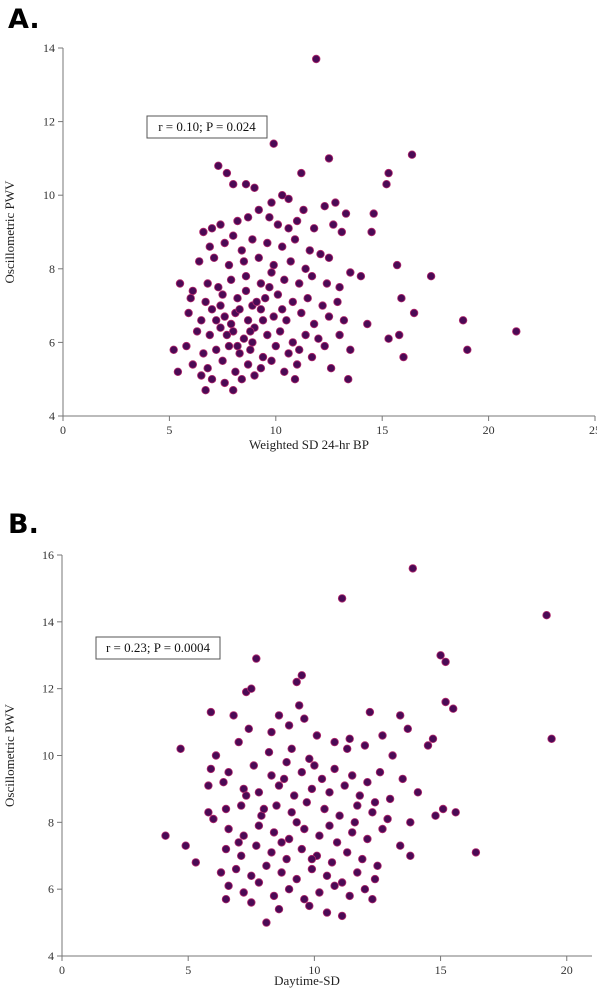  What do you see at coordinates (48, 555) in the screenshot?
I see `y-tick-label: 16` at bounding box center [48, 555].